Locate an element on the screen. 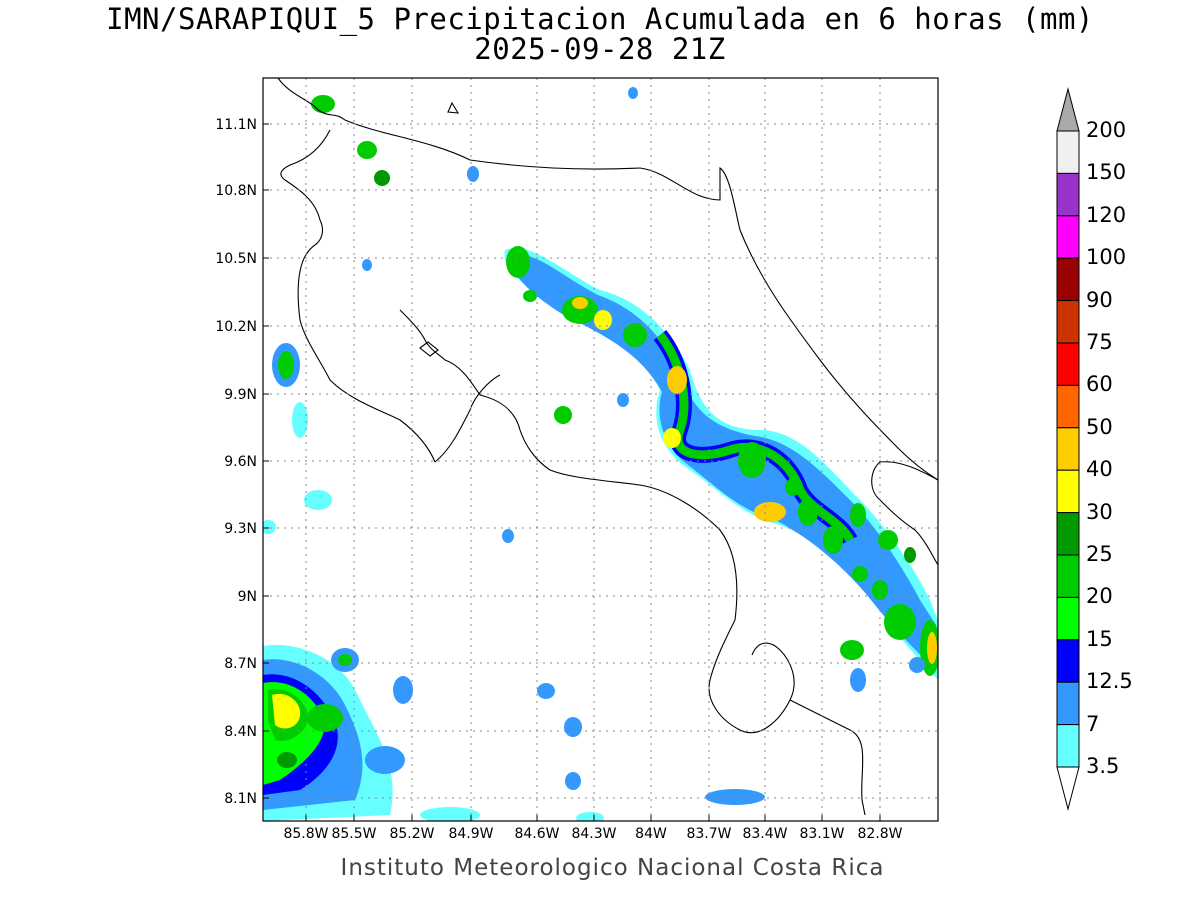 The height and width of the screenshot is (900, 1200). colorbar-label: 3.5 is located at coordinates (1103, 766).